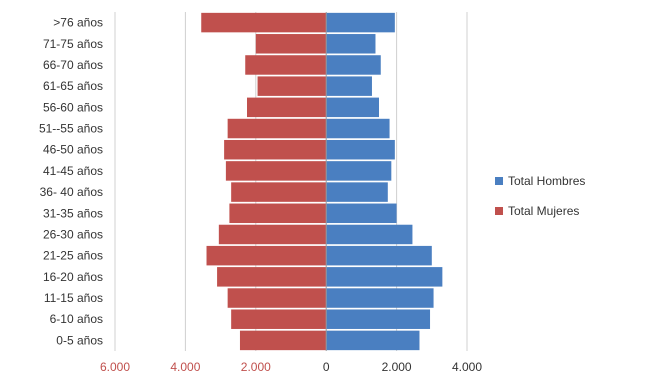  I want to click on category-label: 41-45 años, so click(73, 171).